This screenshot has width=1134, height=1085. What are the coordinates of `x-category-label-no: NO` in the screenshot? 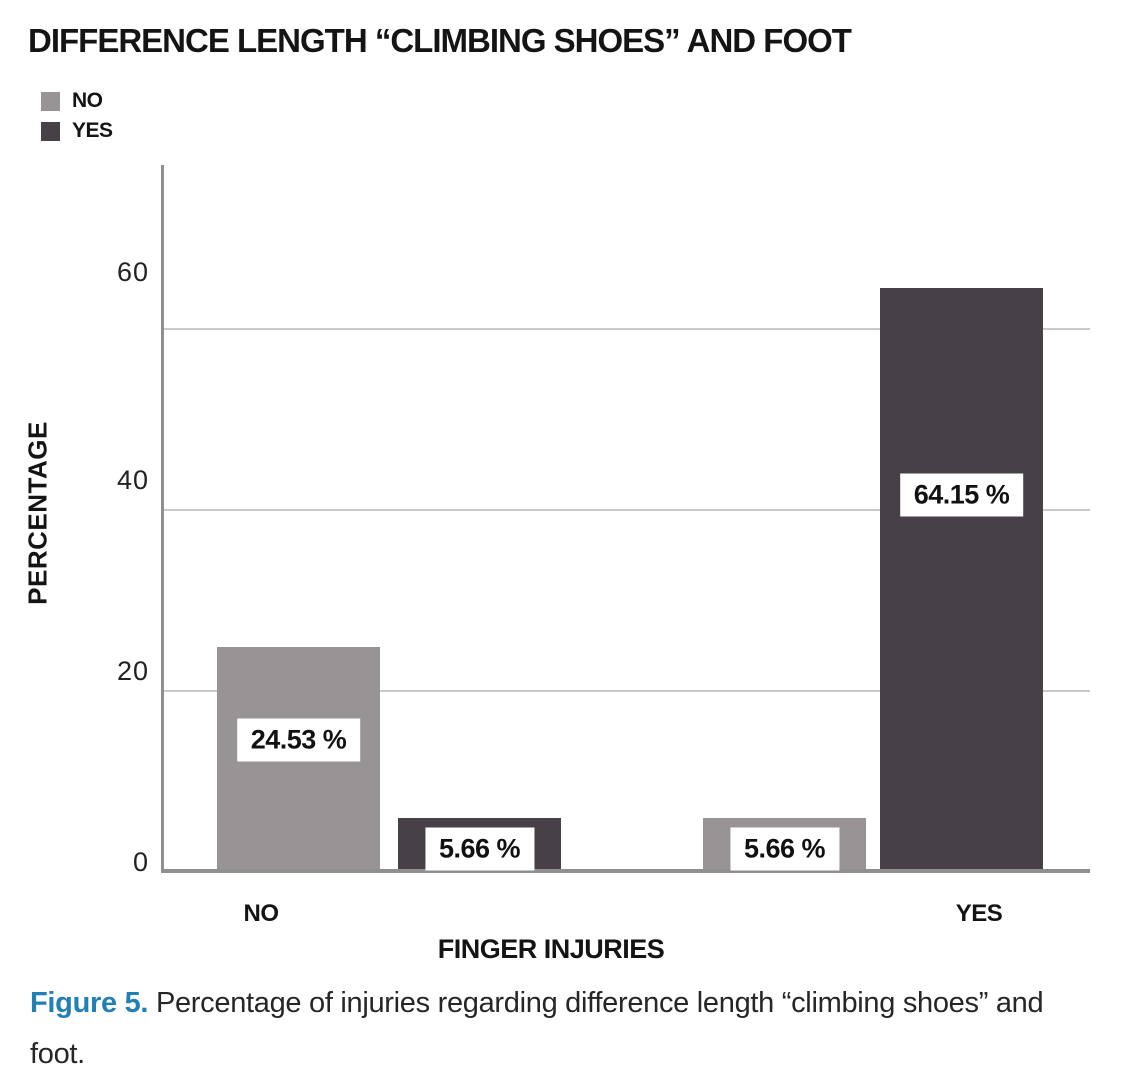 It's located at (261, 913).